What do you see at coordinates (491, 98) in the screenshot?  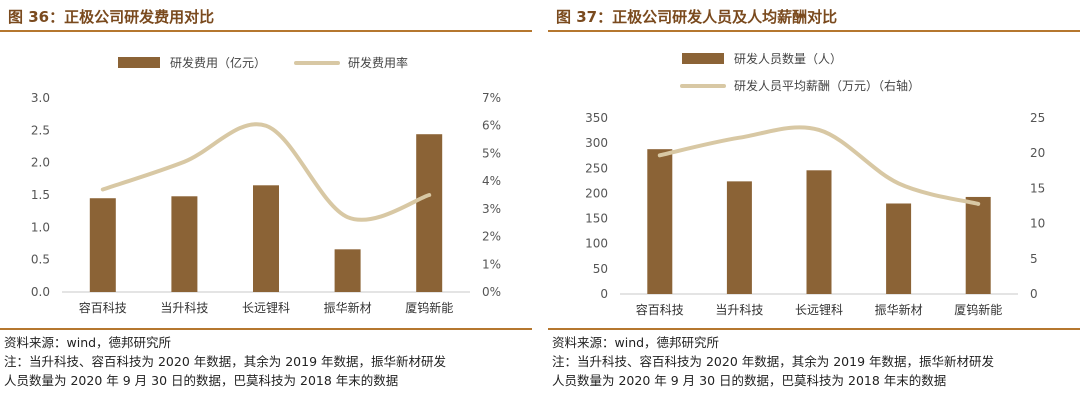 I see `right-axis-tick: 7%` at bounding box center [491, 98].